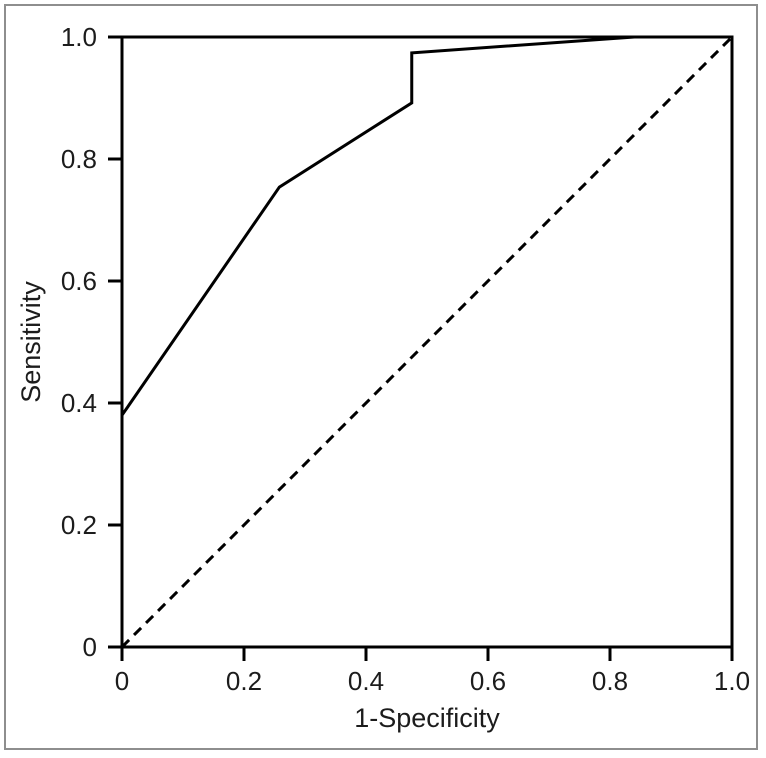  I want to click on x-tick-label: 0.2, so click(244, 681).